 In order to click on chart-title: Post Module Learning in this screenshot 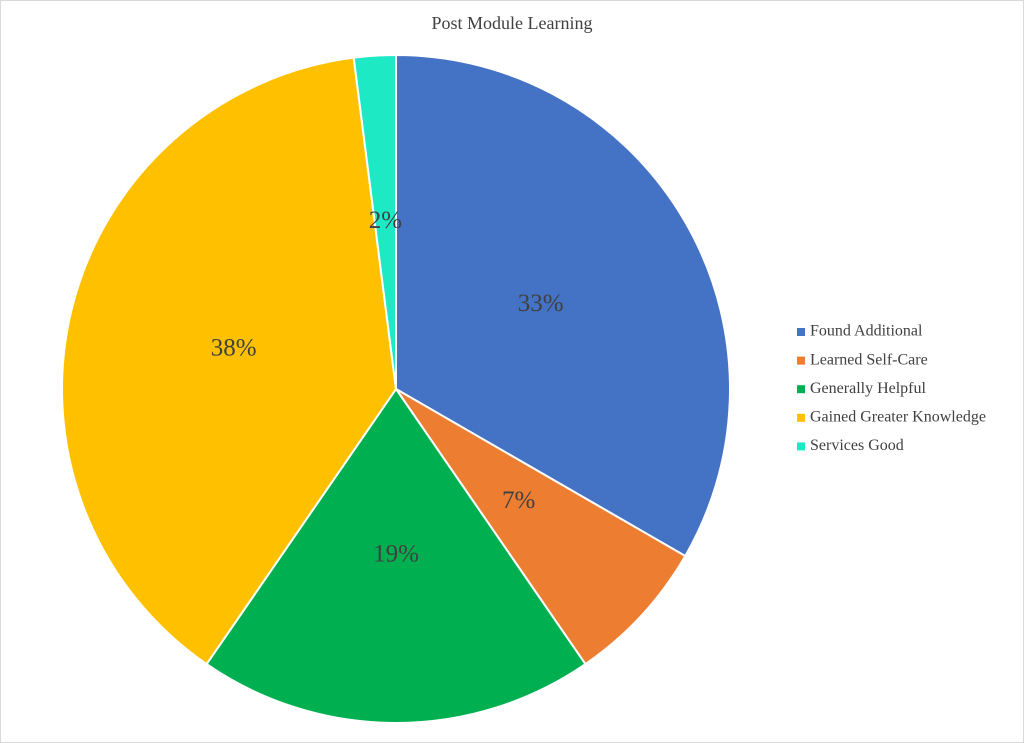, I will do `click(512, 23)`.